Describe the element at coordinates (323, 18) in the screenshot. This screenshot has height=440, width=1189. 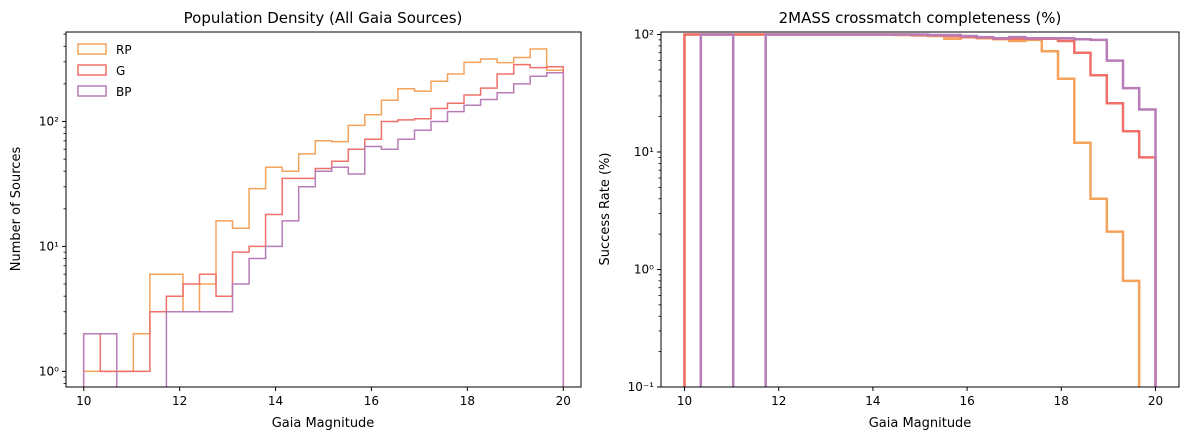
I see `chart-title: Population Density (All Gaia Sources)` at that location.